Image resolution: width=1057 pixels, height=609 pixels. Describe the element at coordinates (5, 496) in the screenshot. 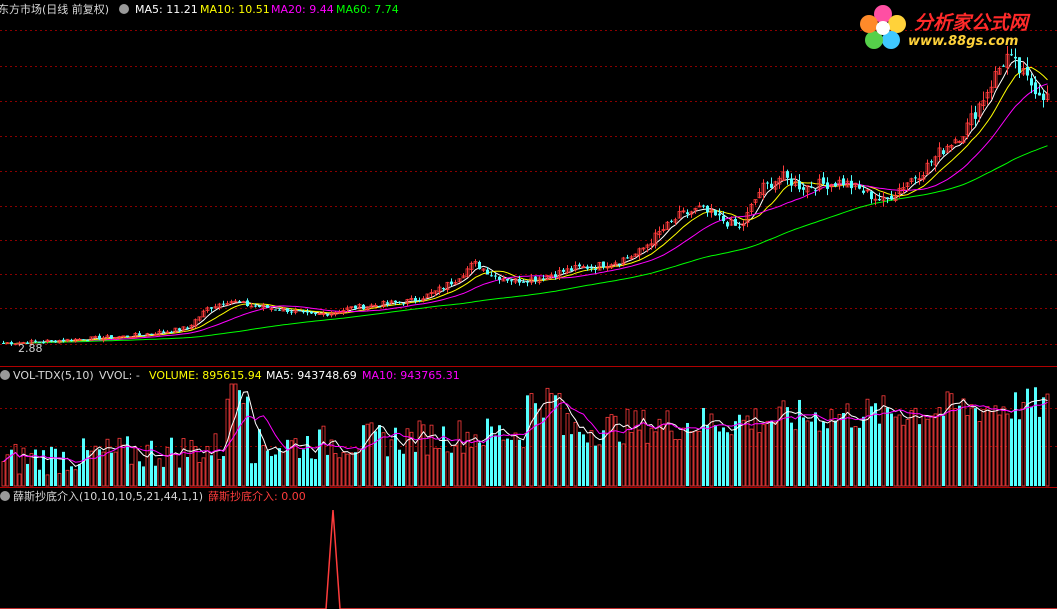

I see `indicator-settings-icon` at that location.